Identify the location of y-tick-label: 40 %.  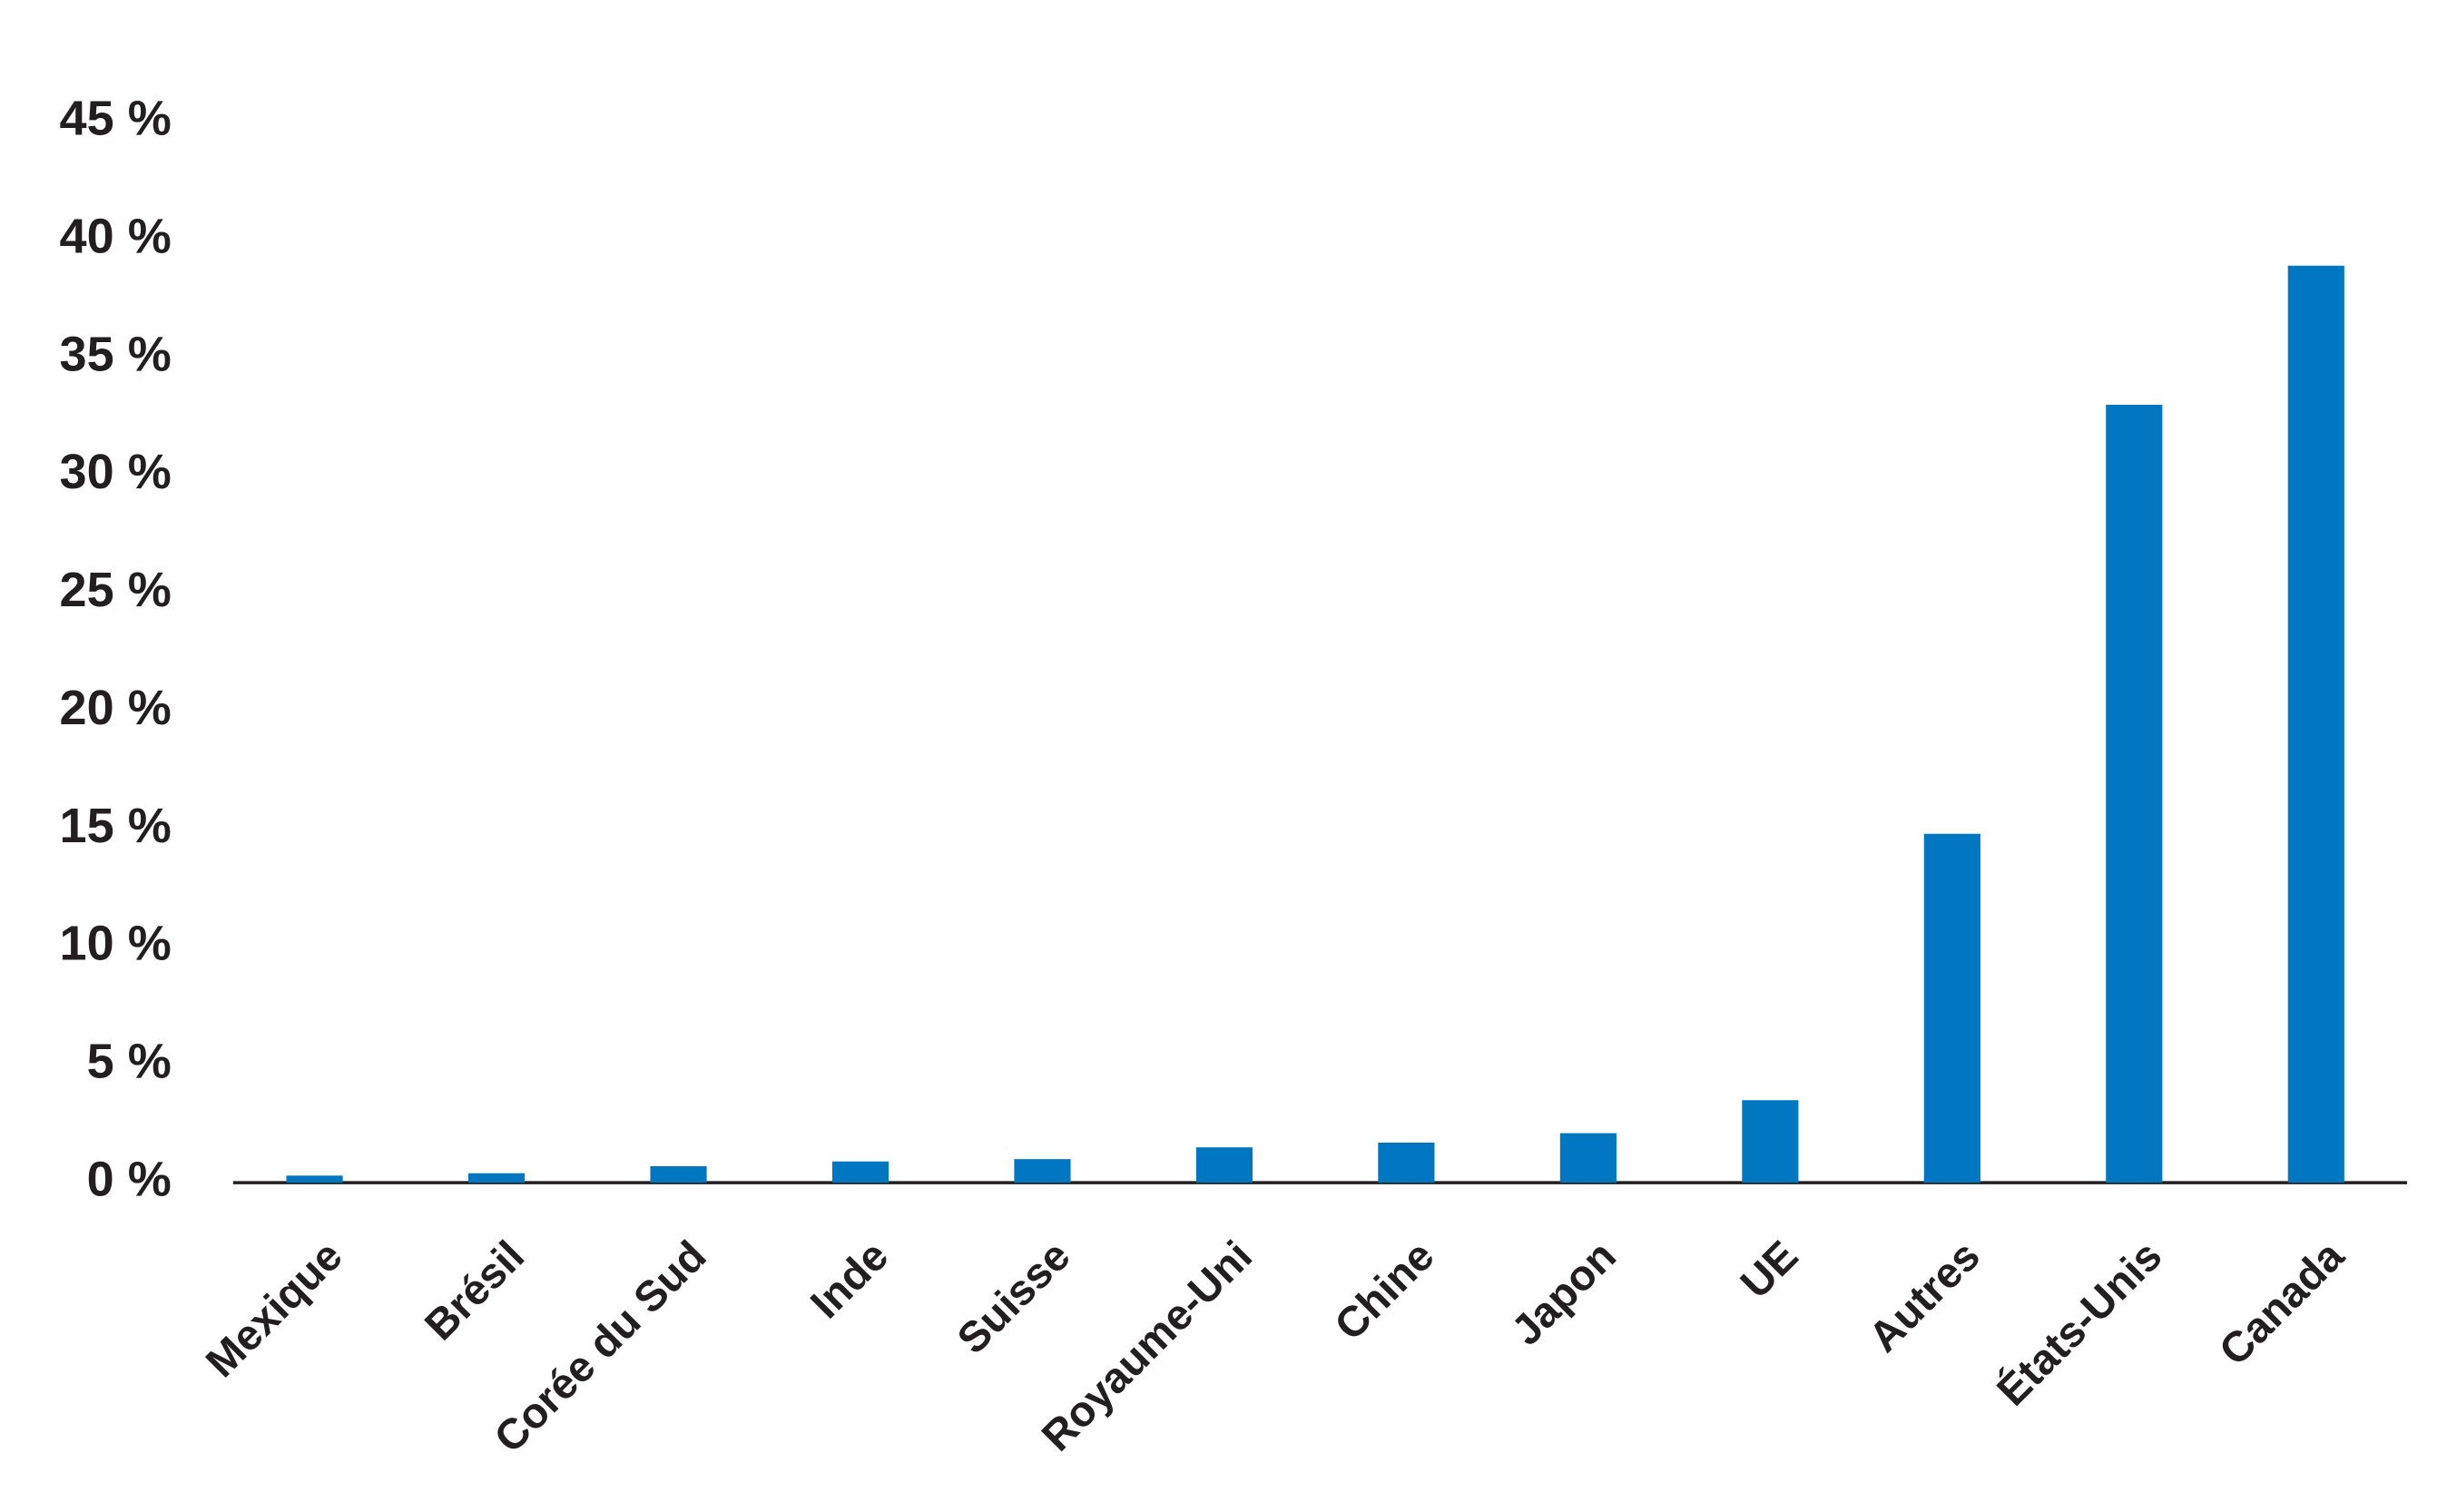
(116, 236).